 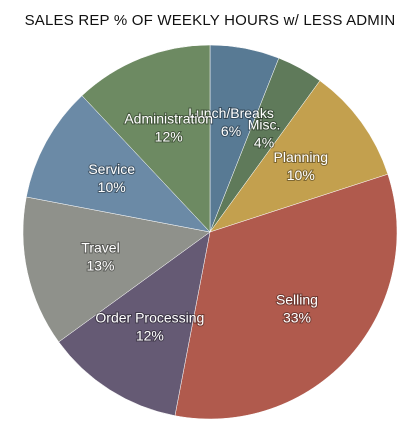 I want to click on slice-label-administration: Administration, so click(x=168, y=119).